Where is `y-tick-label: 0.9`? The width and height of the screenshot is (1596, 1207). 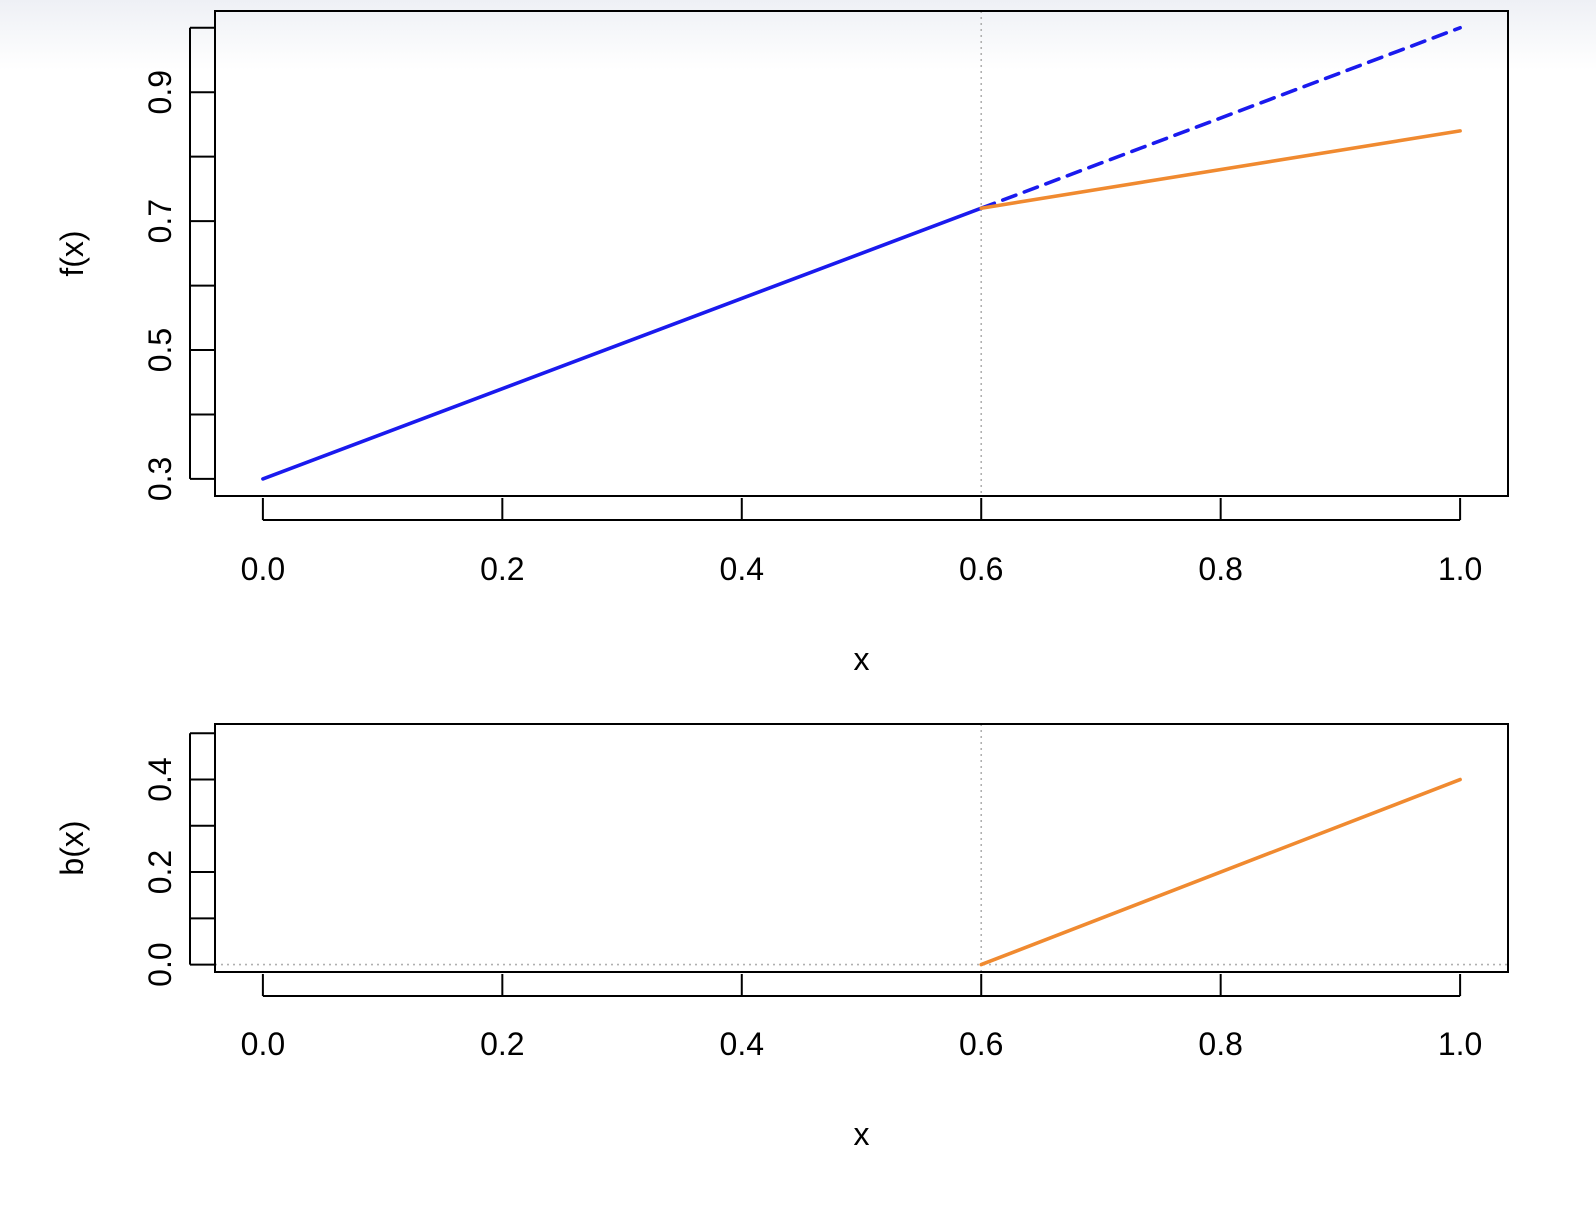
y-tick-label: 0.9 is located at coordinates (160, 92).